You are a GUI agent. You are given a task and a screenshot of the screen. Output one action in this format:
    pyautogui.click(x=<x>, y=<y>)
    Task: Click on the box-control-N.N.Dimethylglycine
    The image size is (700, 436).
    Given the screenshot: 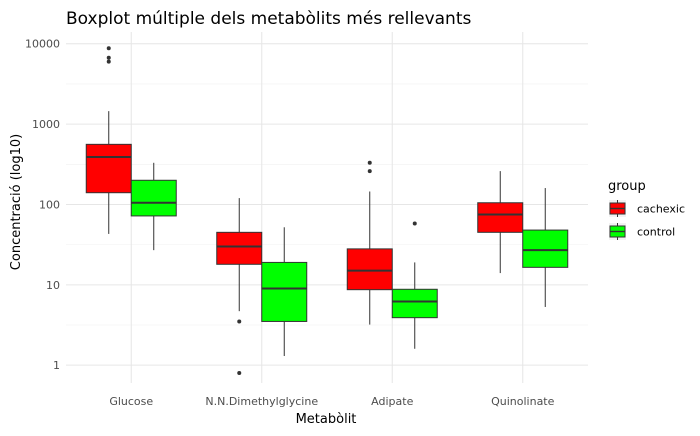 What is the action you would take?
    pyautogui.click(x=284, y=292)
    